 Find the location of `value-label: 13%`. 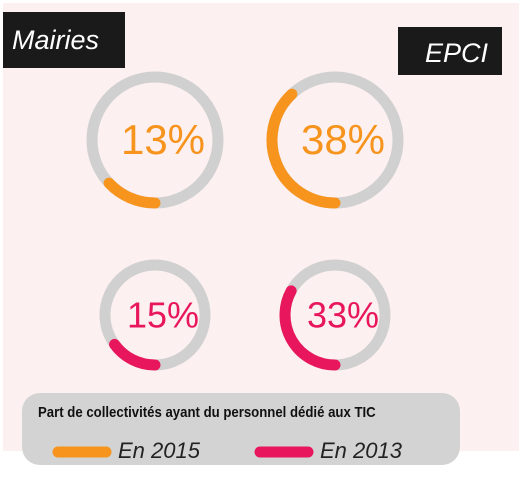

value-label: 13% is located at coordinates (163, 139).